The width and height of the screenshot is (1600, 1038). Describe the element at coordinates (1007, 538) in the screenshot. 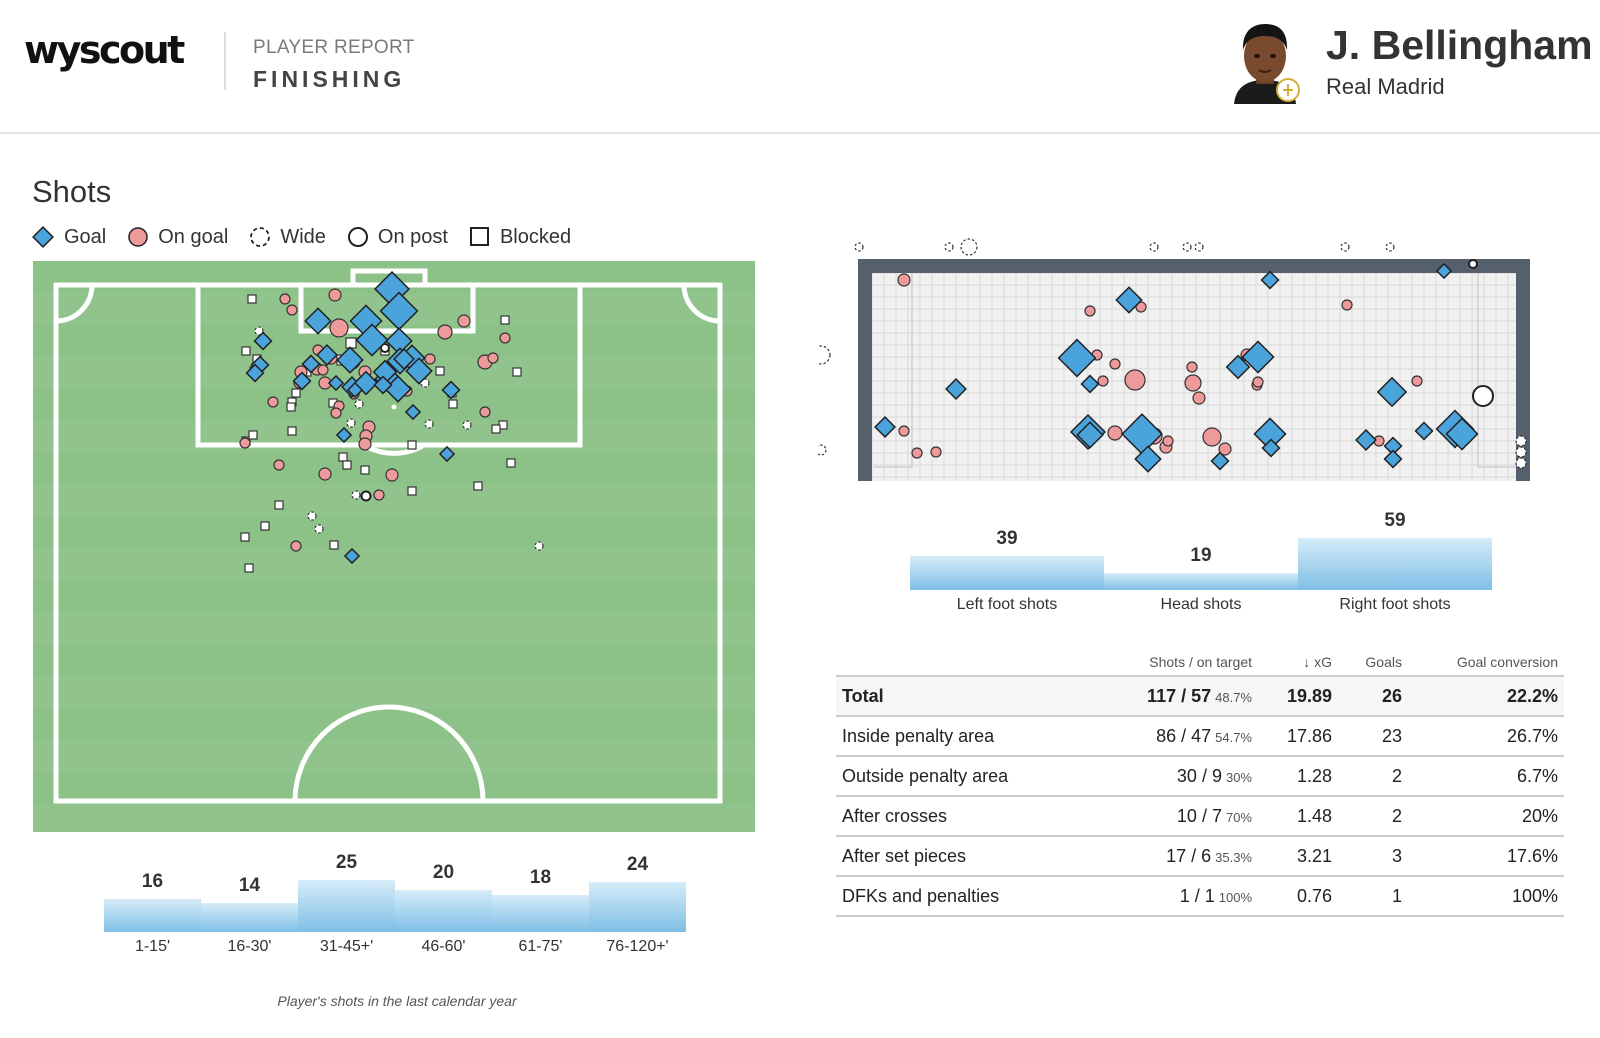

I see `bar-value-label: 39` at that location.